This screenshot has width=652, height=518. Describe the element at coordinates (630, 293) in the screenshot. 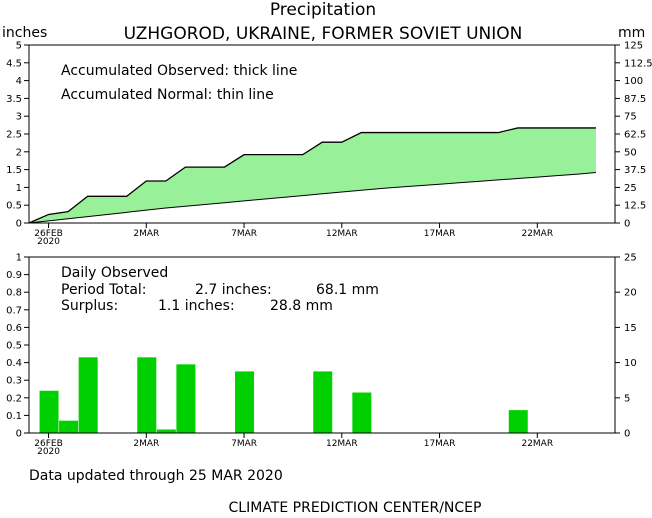

I see `y-tick-label-right: 20` at that location.